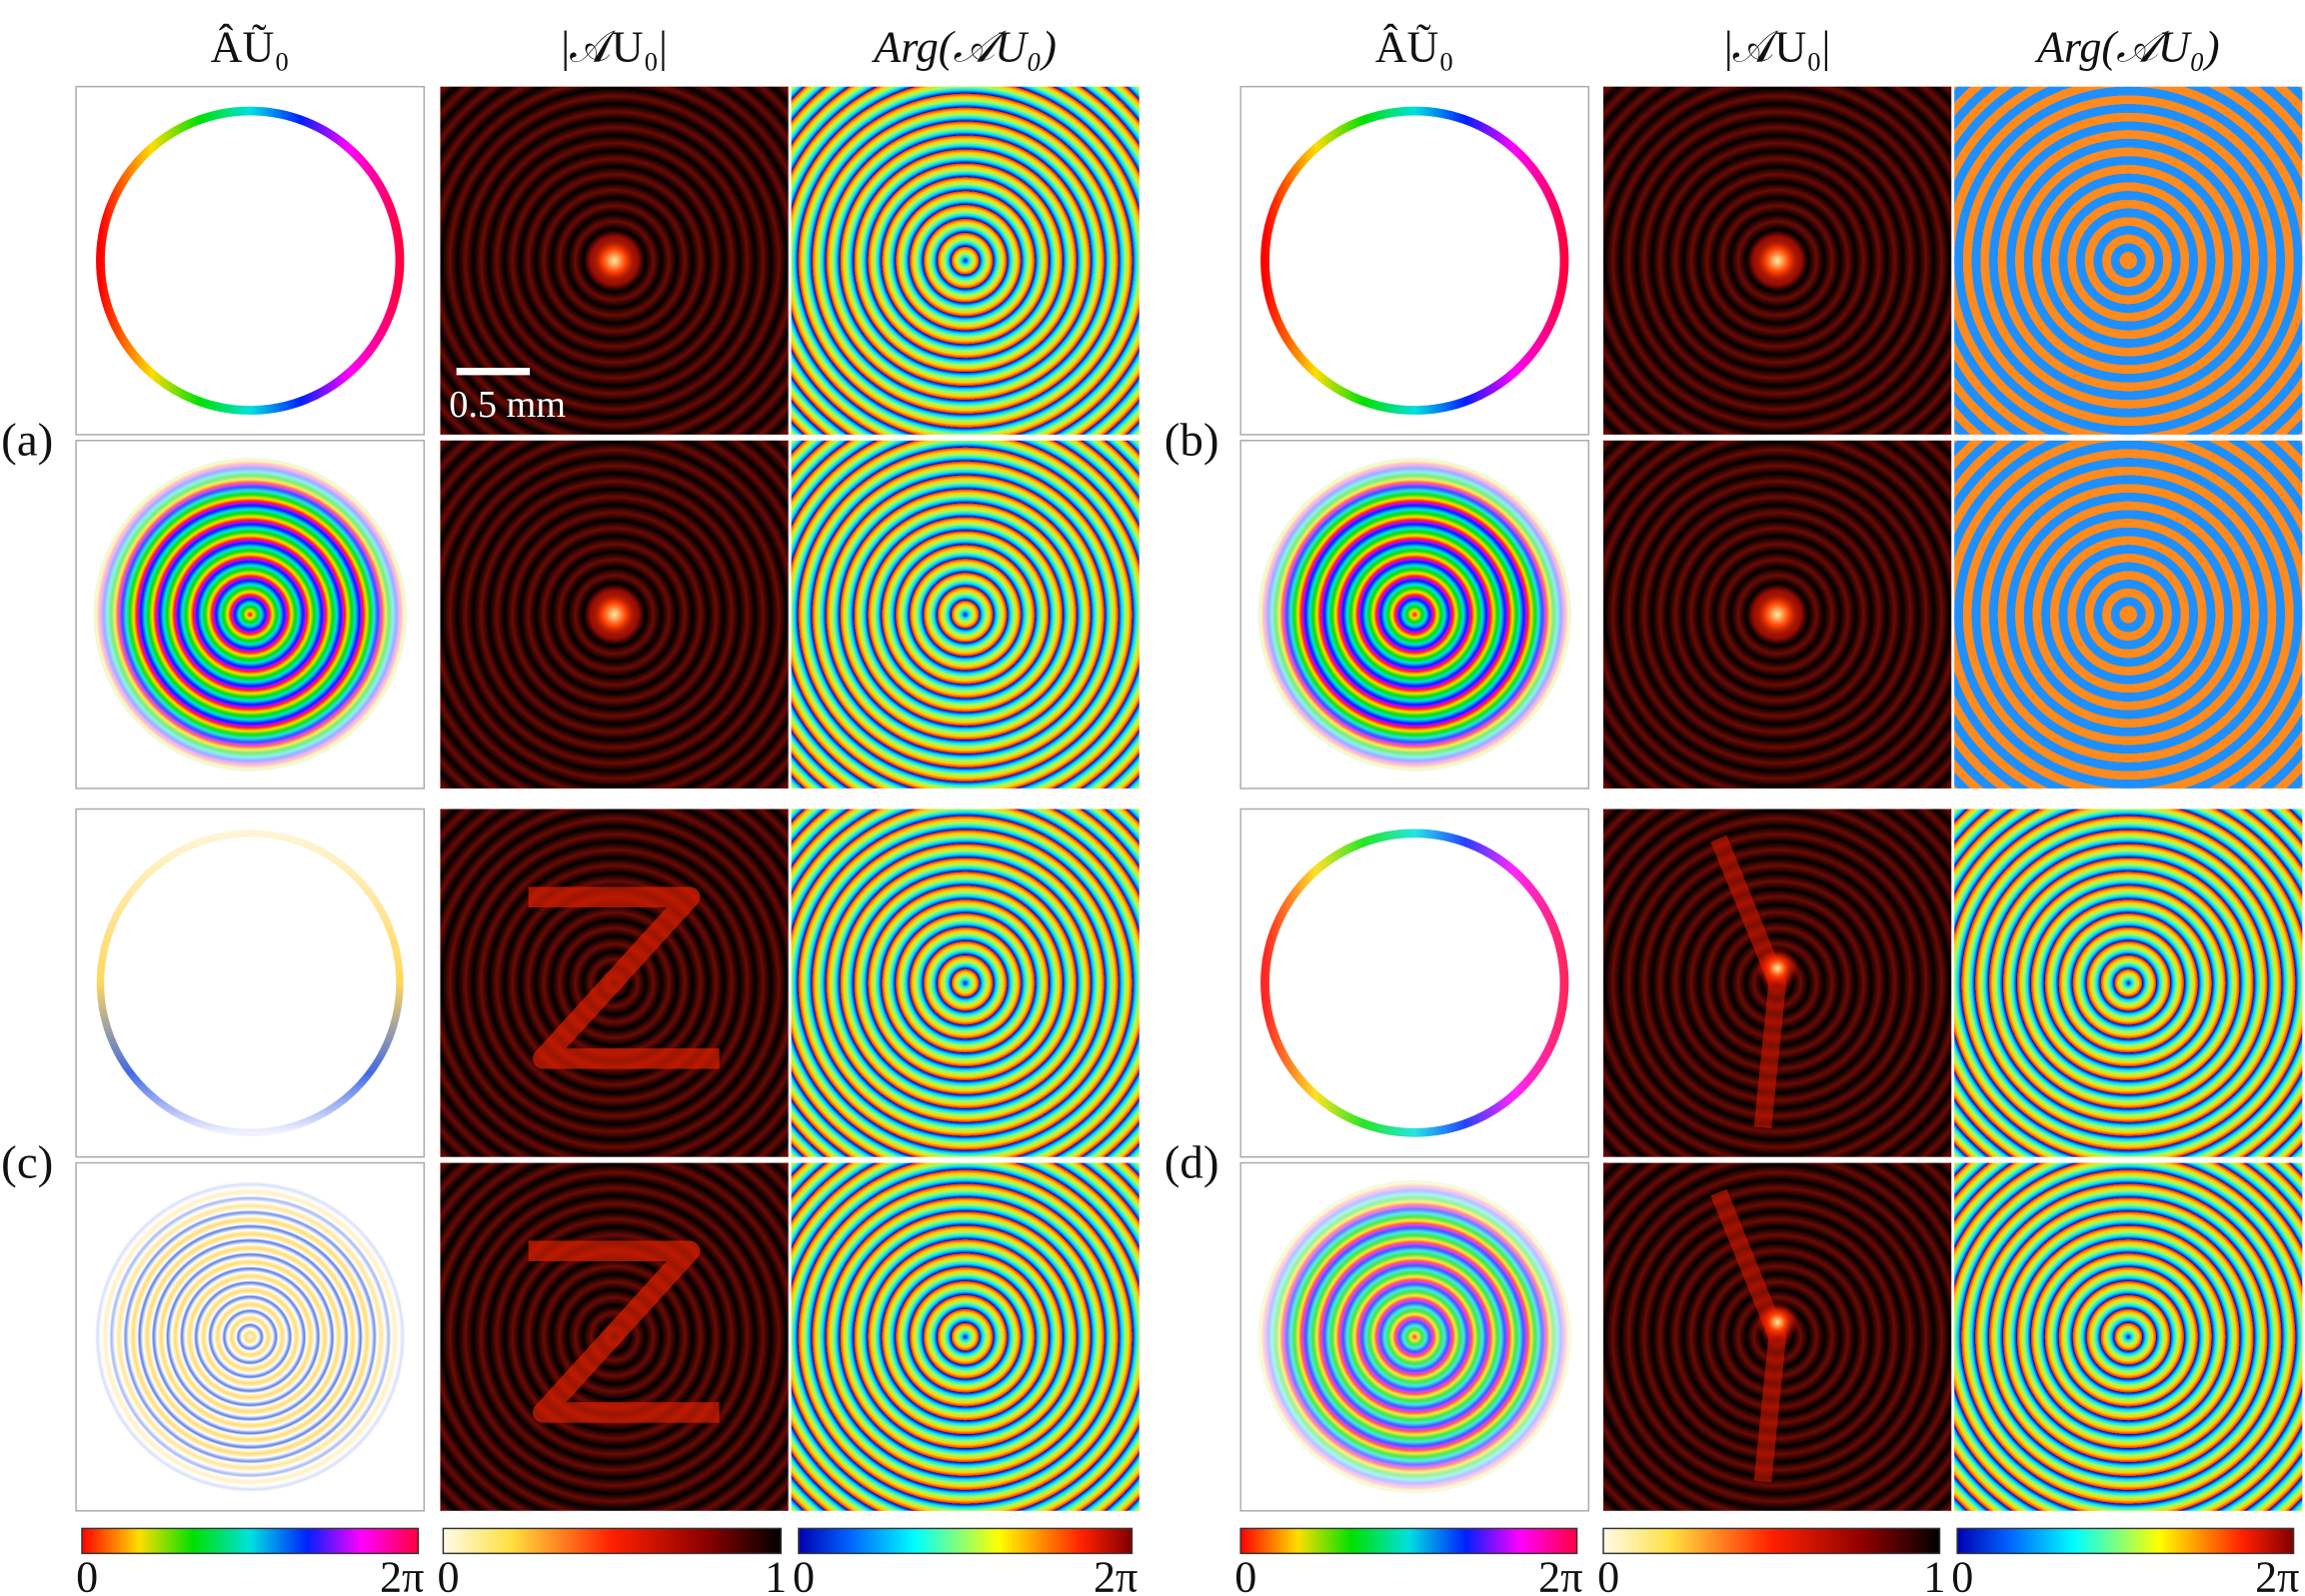 The width and height of the screenshot is (2305, 1596). Describe the element at coordinates (27, 1162) in the screenshot. I see `panel-label: (c)` at that location.